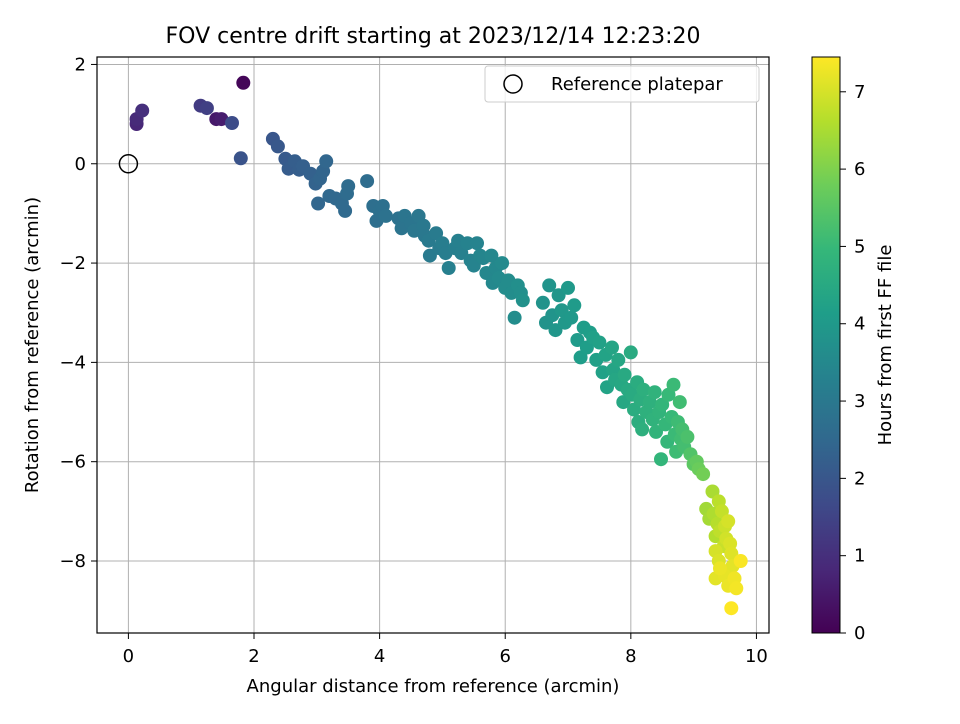  Describe the element at coordinates (859, 401) in the screenshot. I see `colorbar-tick-label: 3` at that location.